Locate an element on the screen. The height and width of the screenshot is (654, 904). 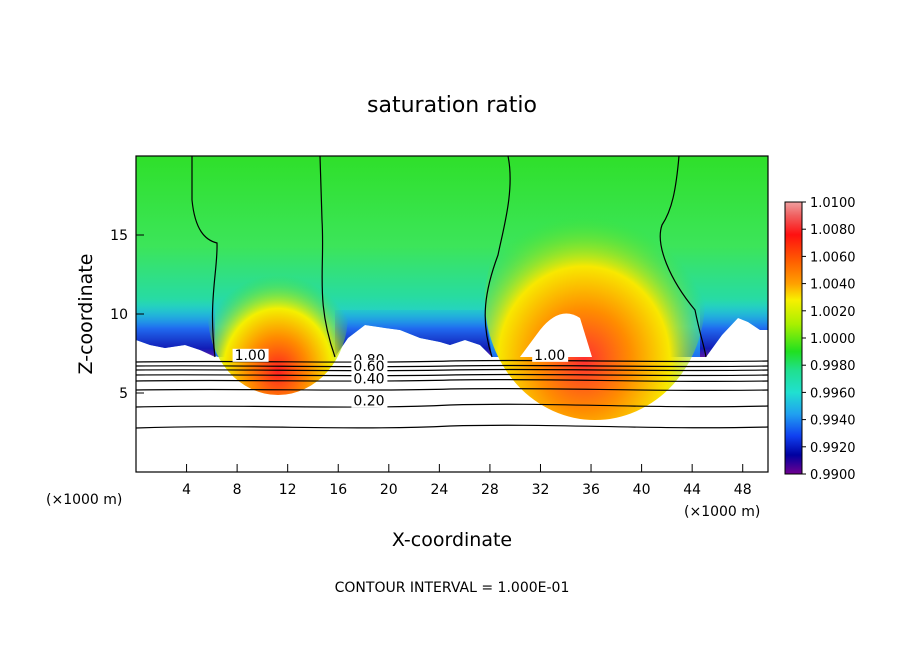
colorbar-tick-label: 0.9980 is located at coordinates (833, 366).